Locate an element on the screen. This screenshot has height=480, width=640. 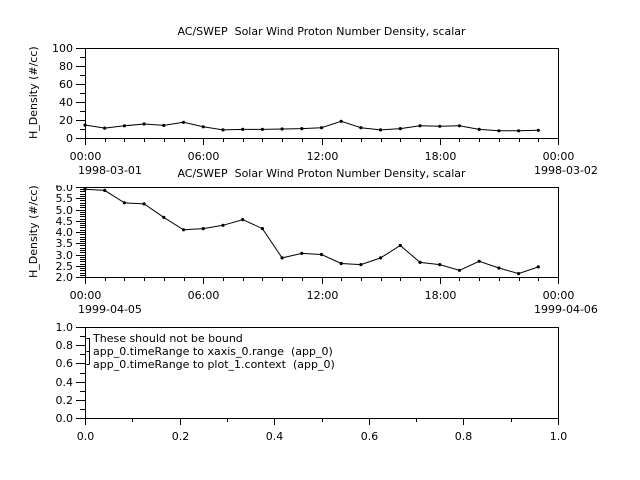
start-date-label: 1999-04-05 is located at coordinates (110, 309).